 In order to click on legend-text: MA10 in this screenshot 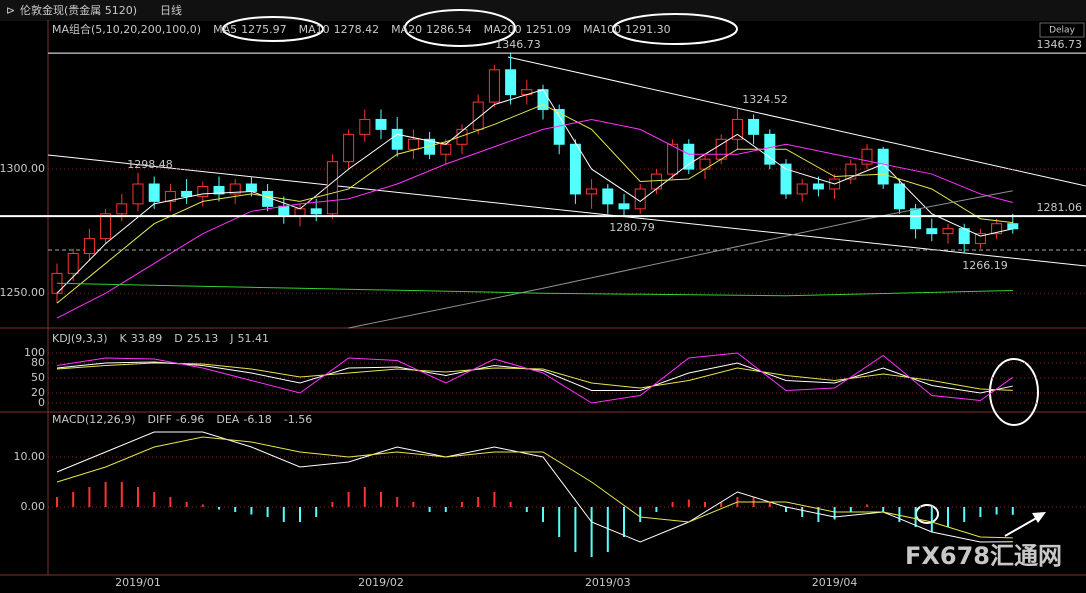, I will do `click(314, 29)`.